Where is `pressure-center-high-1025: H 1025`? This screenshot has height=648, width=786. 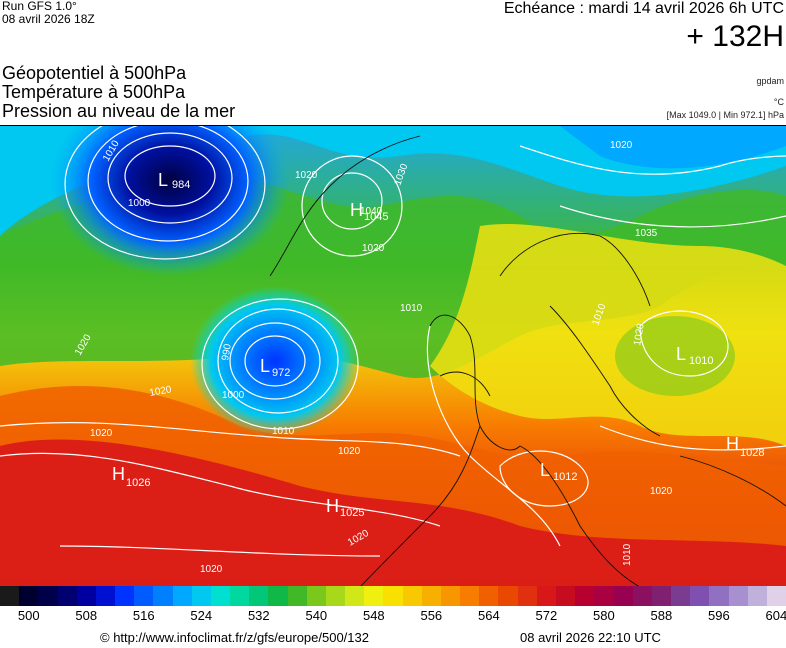
pressure-center-high-1025: H 1025 is located at coordinates (345, 507).